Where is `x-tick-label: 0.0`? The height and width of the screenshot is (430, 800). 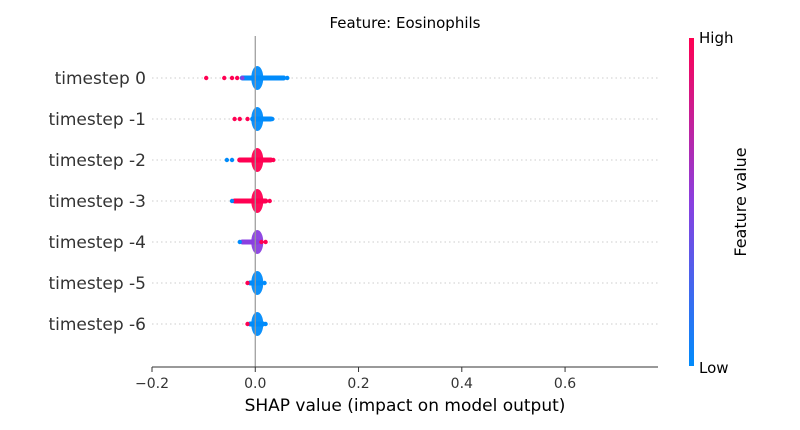 x-tick-label: 0.0 is located at coordinates (255, 384).